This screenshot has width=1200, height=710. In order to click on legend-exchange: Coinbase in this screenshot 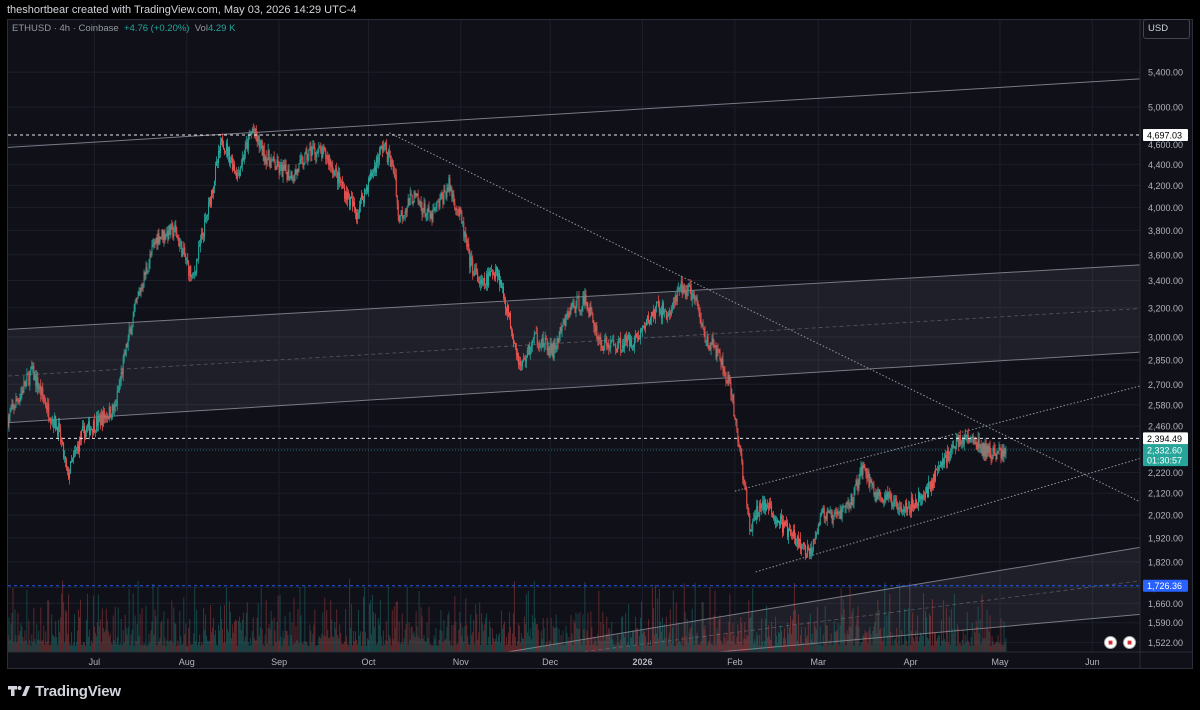, I will do `click(98, 28)`.